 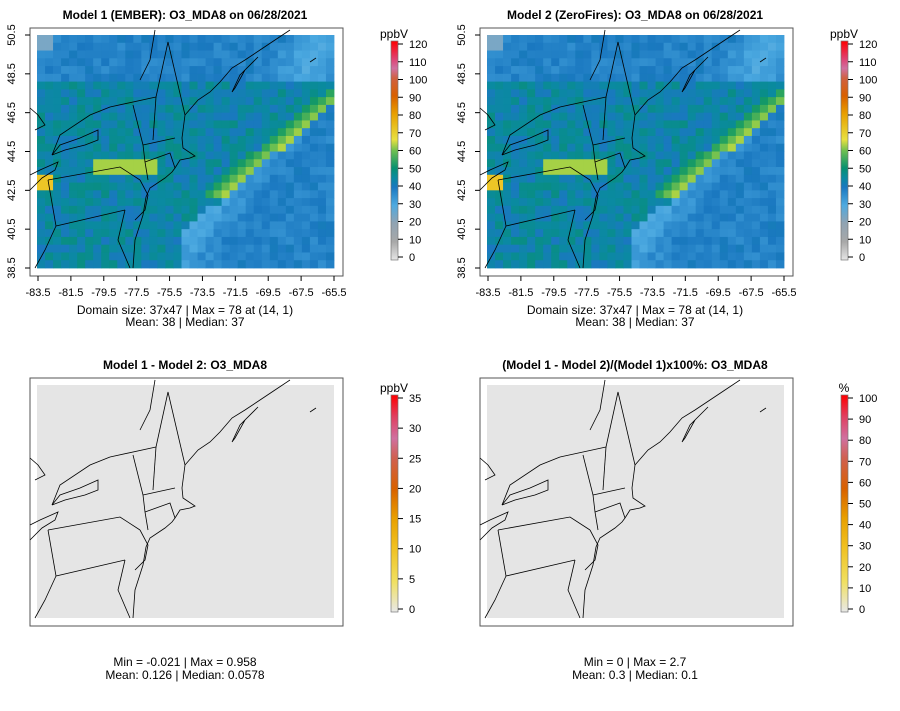 I want to click on x-tick-label: -75.5, so click(x=169, y=293).